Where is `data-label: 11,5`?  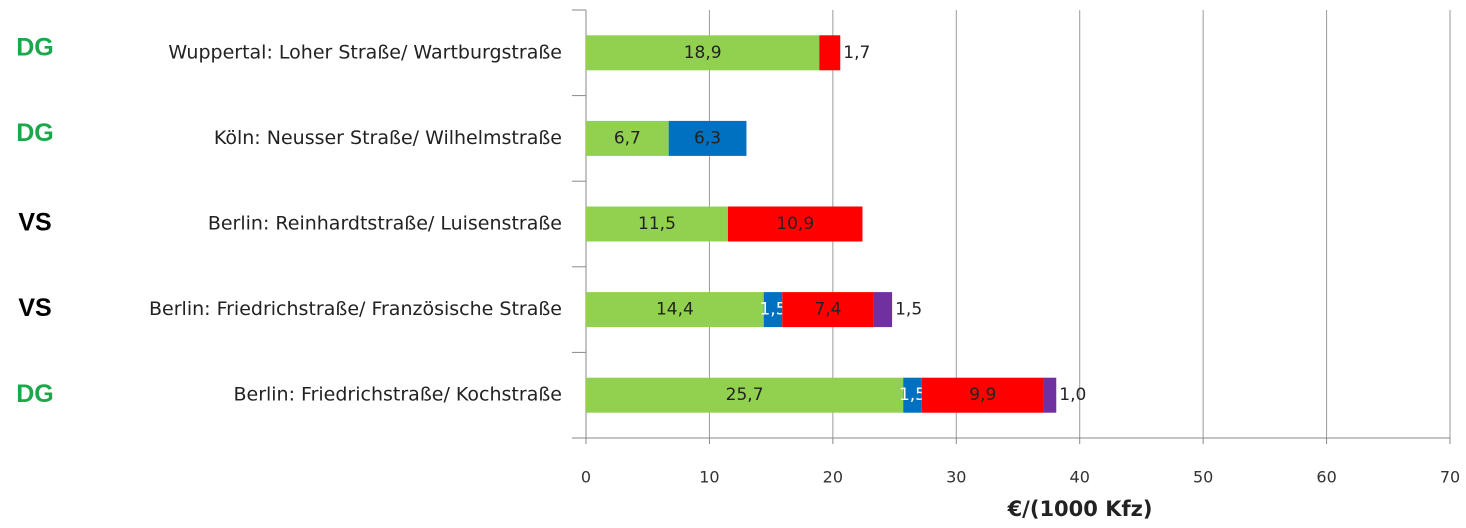
data-label: 11,5 is located at coordinates (657, 224).